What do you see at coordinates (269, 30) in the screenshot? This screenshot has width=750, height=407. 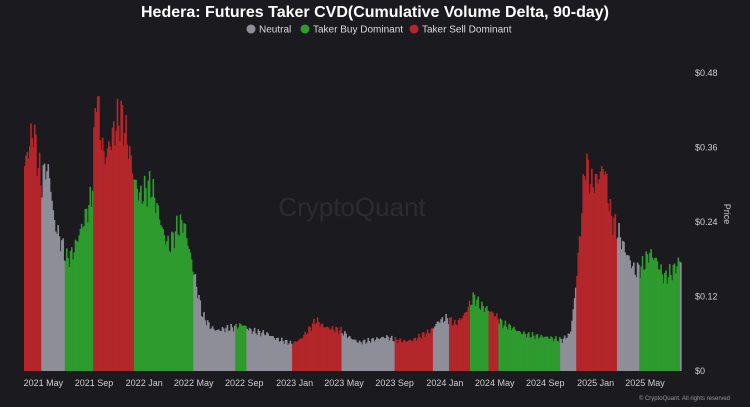 I see `legend-item-neutral: Neutral` at bounding box center [269, 30].